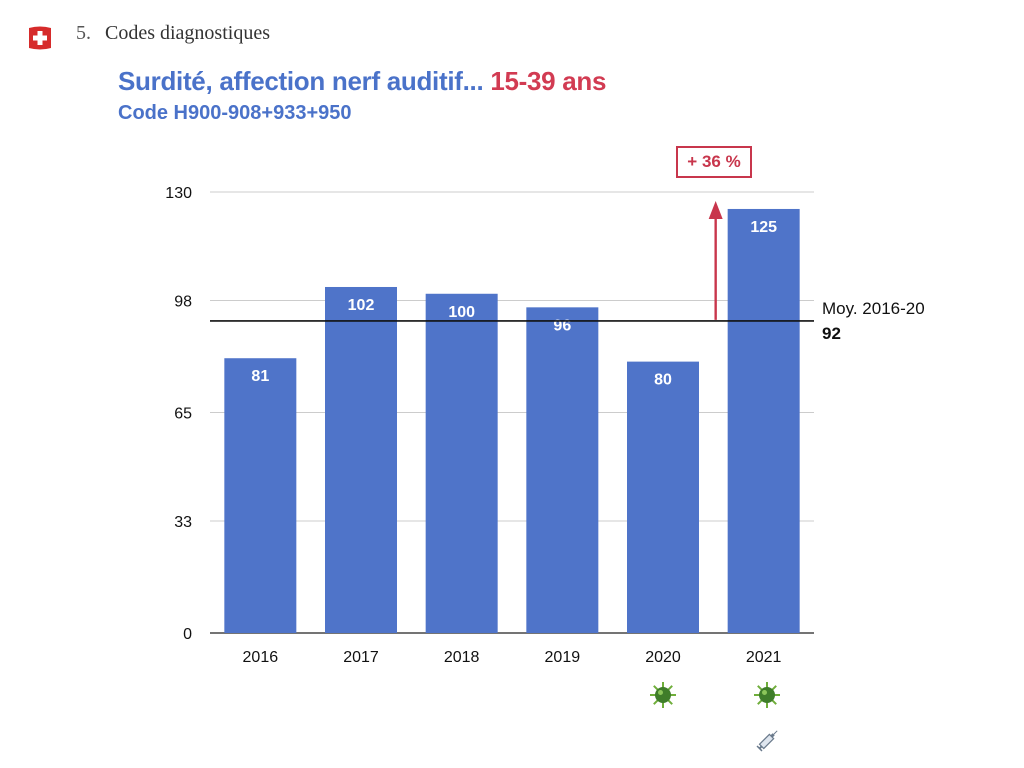  What do you see at coordinates (873, 308) in the screenshot?
I see `average-line-label: Moy. 2016-20` at bounding box center [873, 308].